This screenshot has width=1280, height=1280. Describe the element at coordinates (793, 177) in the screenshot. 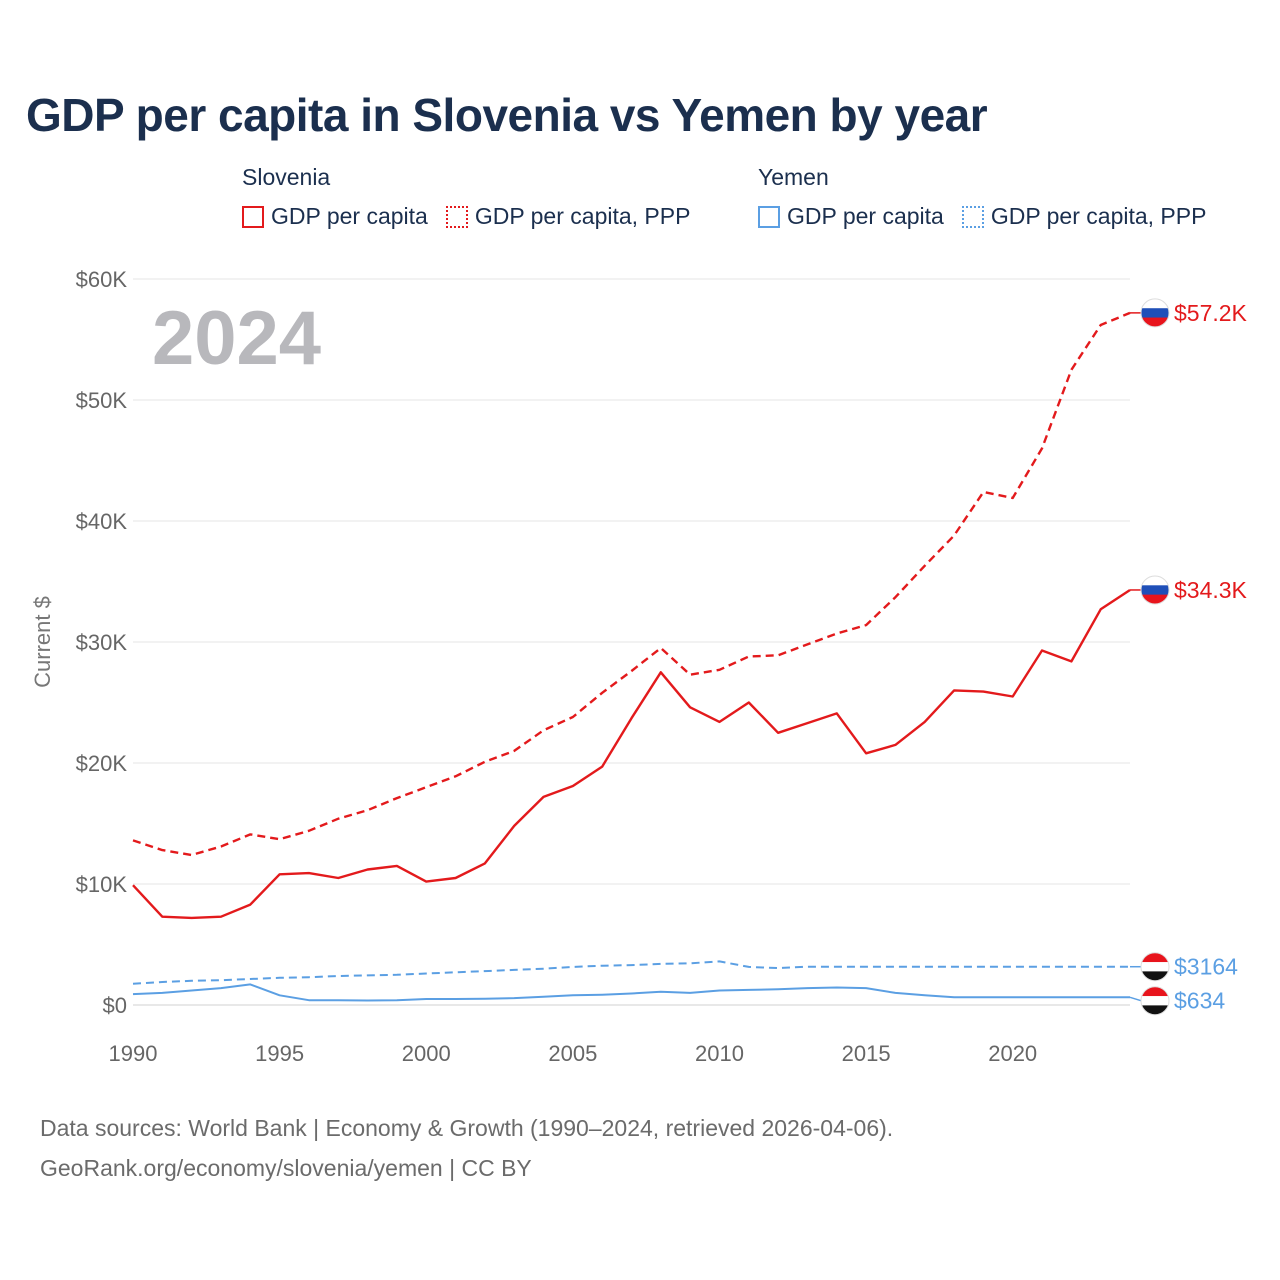

I see `legend-yemen-title: Yemen` at that location.